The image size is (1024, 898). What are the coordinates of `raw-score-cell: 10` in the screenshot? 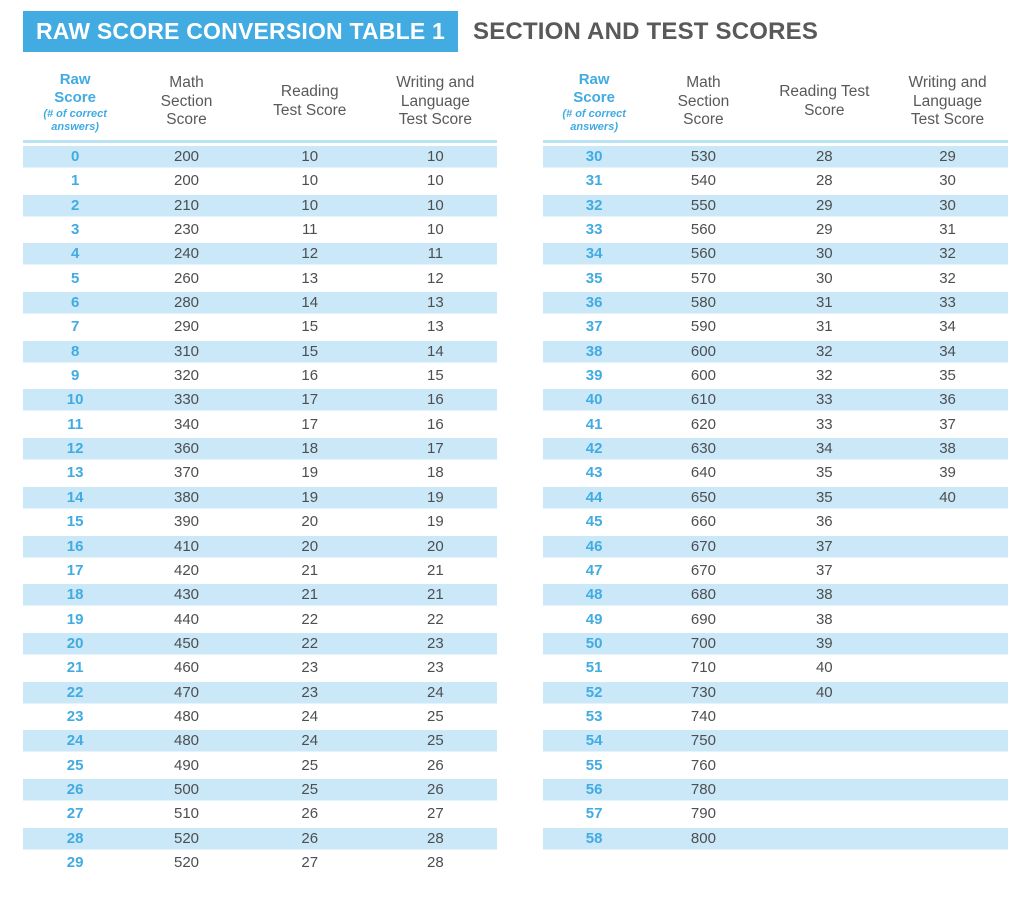 It's located at (75, 400).